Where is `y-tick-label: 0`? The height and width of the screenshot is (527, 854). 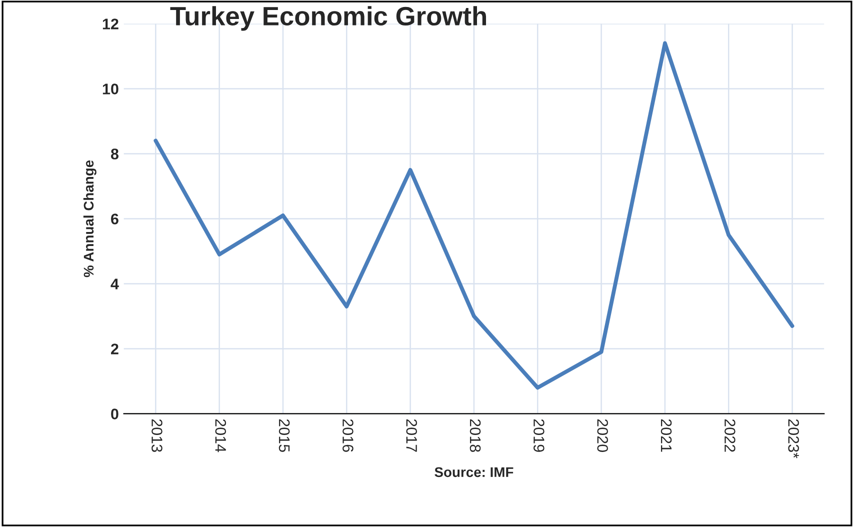 y-tick-label: 0 is located at coordinates (114, 414).